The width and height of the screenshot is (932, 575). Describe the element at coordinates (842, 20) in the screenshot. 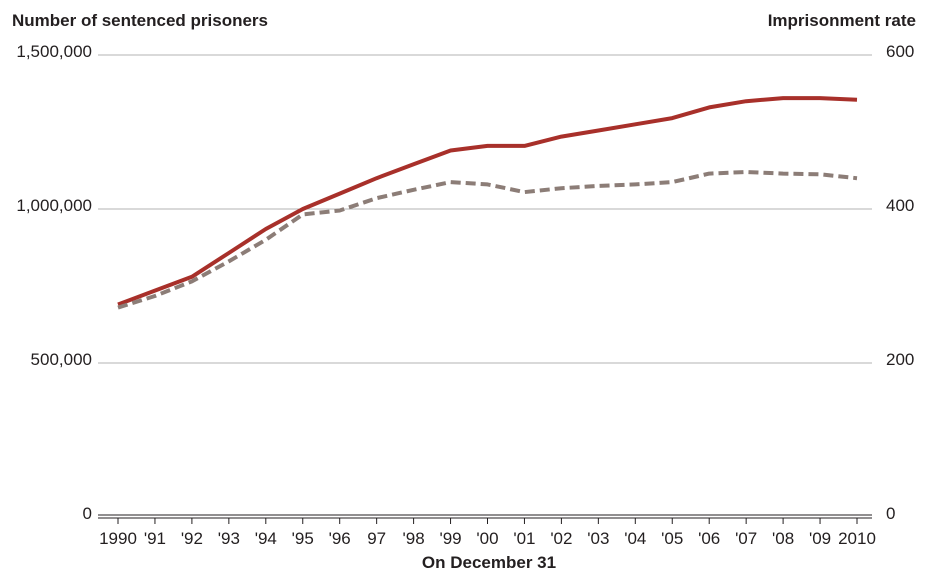

I see `right-axis-title: Imprisonment rate` at that location.